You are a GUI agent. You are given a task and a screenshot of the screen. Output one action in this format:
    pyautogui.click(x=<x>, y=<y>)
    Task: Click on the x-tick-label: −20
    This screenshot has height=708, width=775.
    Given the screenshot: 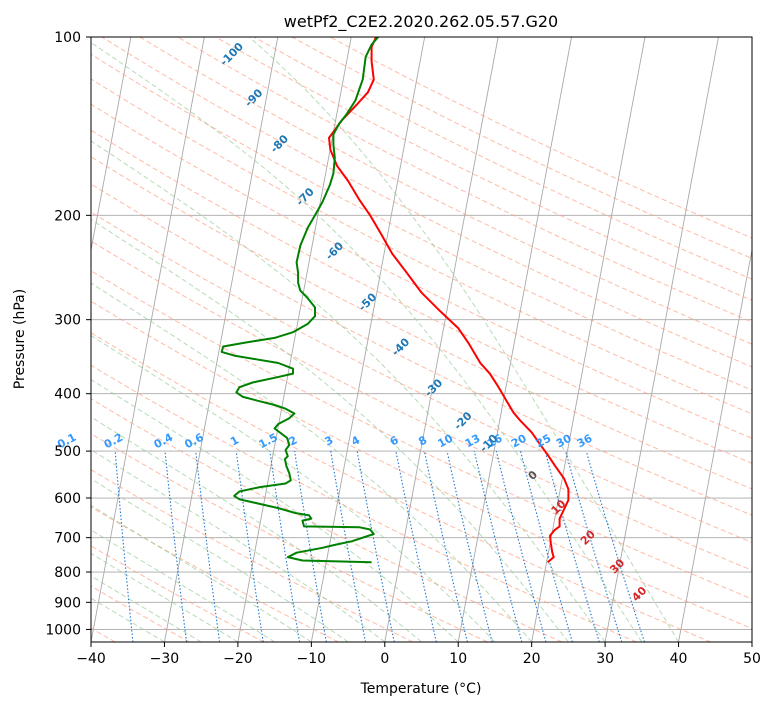 What is the action you would take?
    pyautogui.click(x=238, y=659)
    